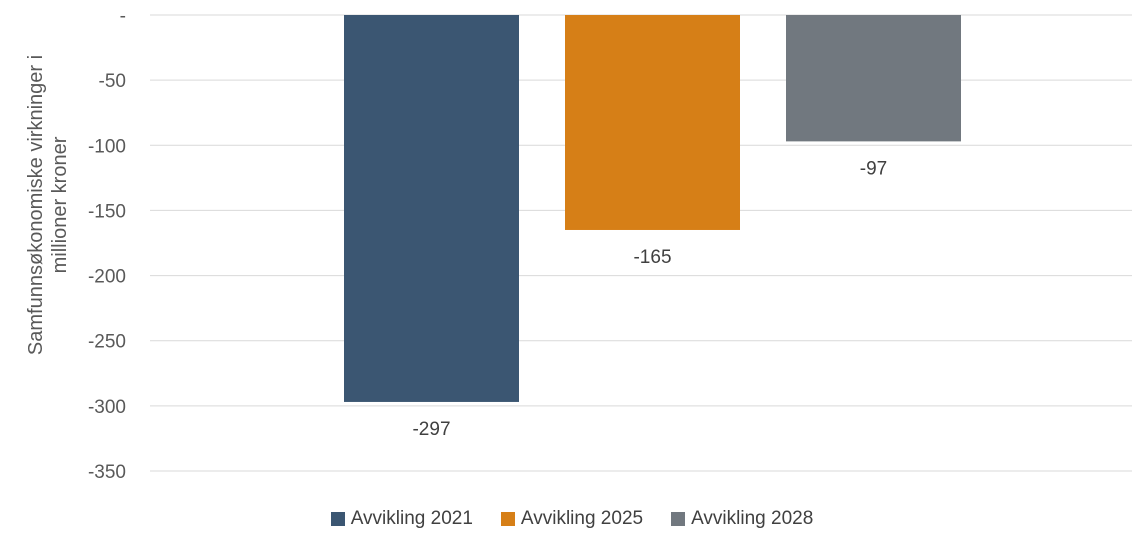 The width and height of the screenshot is (1144, 534). What do you see at coordinates (752, 518) in the screenshot?
I see `legend-label: Avvikling 2028` at bounding box center [752, 518].